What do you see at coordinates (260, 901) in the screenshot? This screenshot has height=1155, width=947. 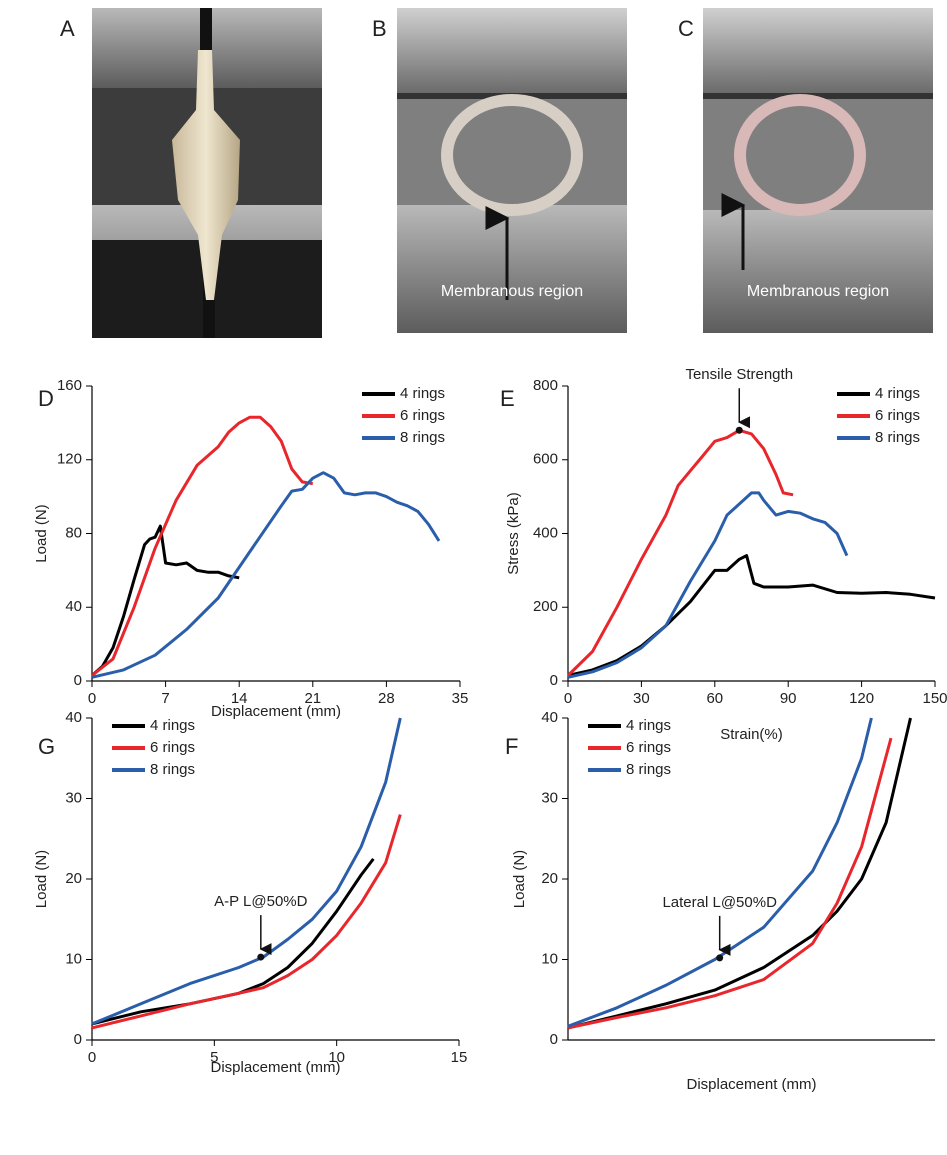 I see `annotation-label: A-P L@50%D` at bounding box center [260, 901].